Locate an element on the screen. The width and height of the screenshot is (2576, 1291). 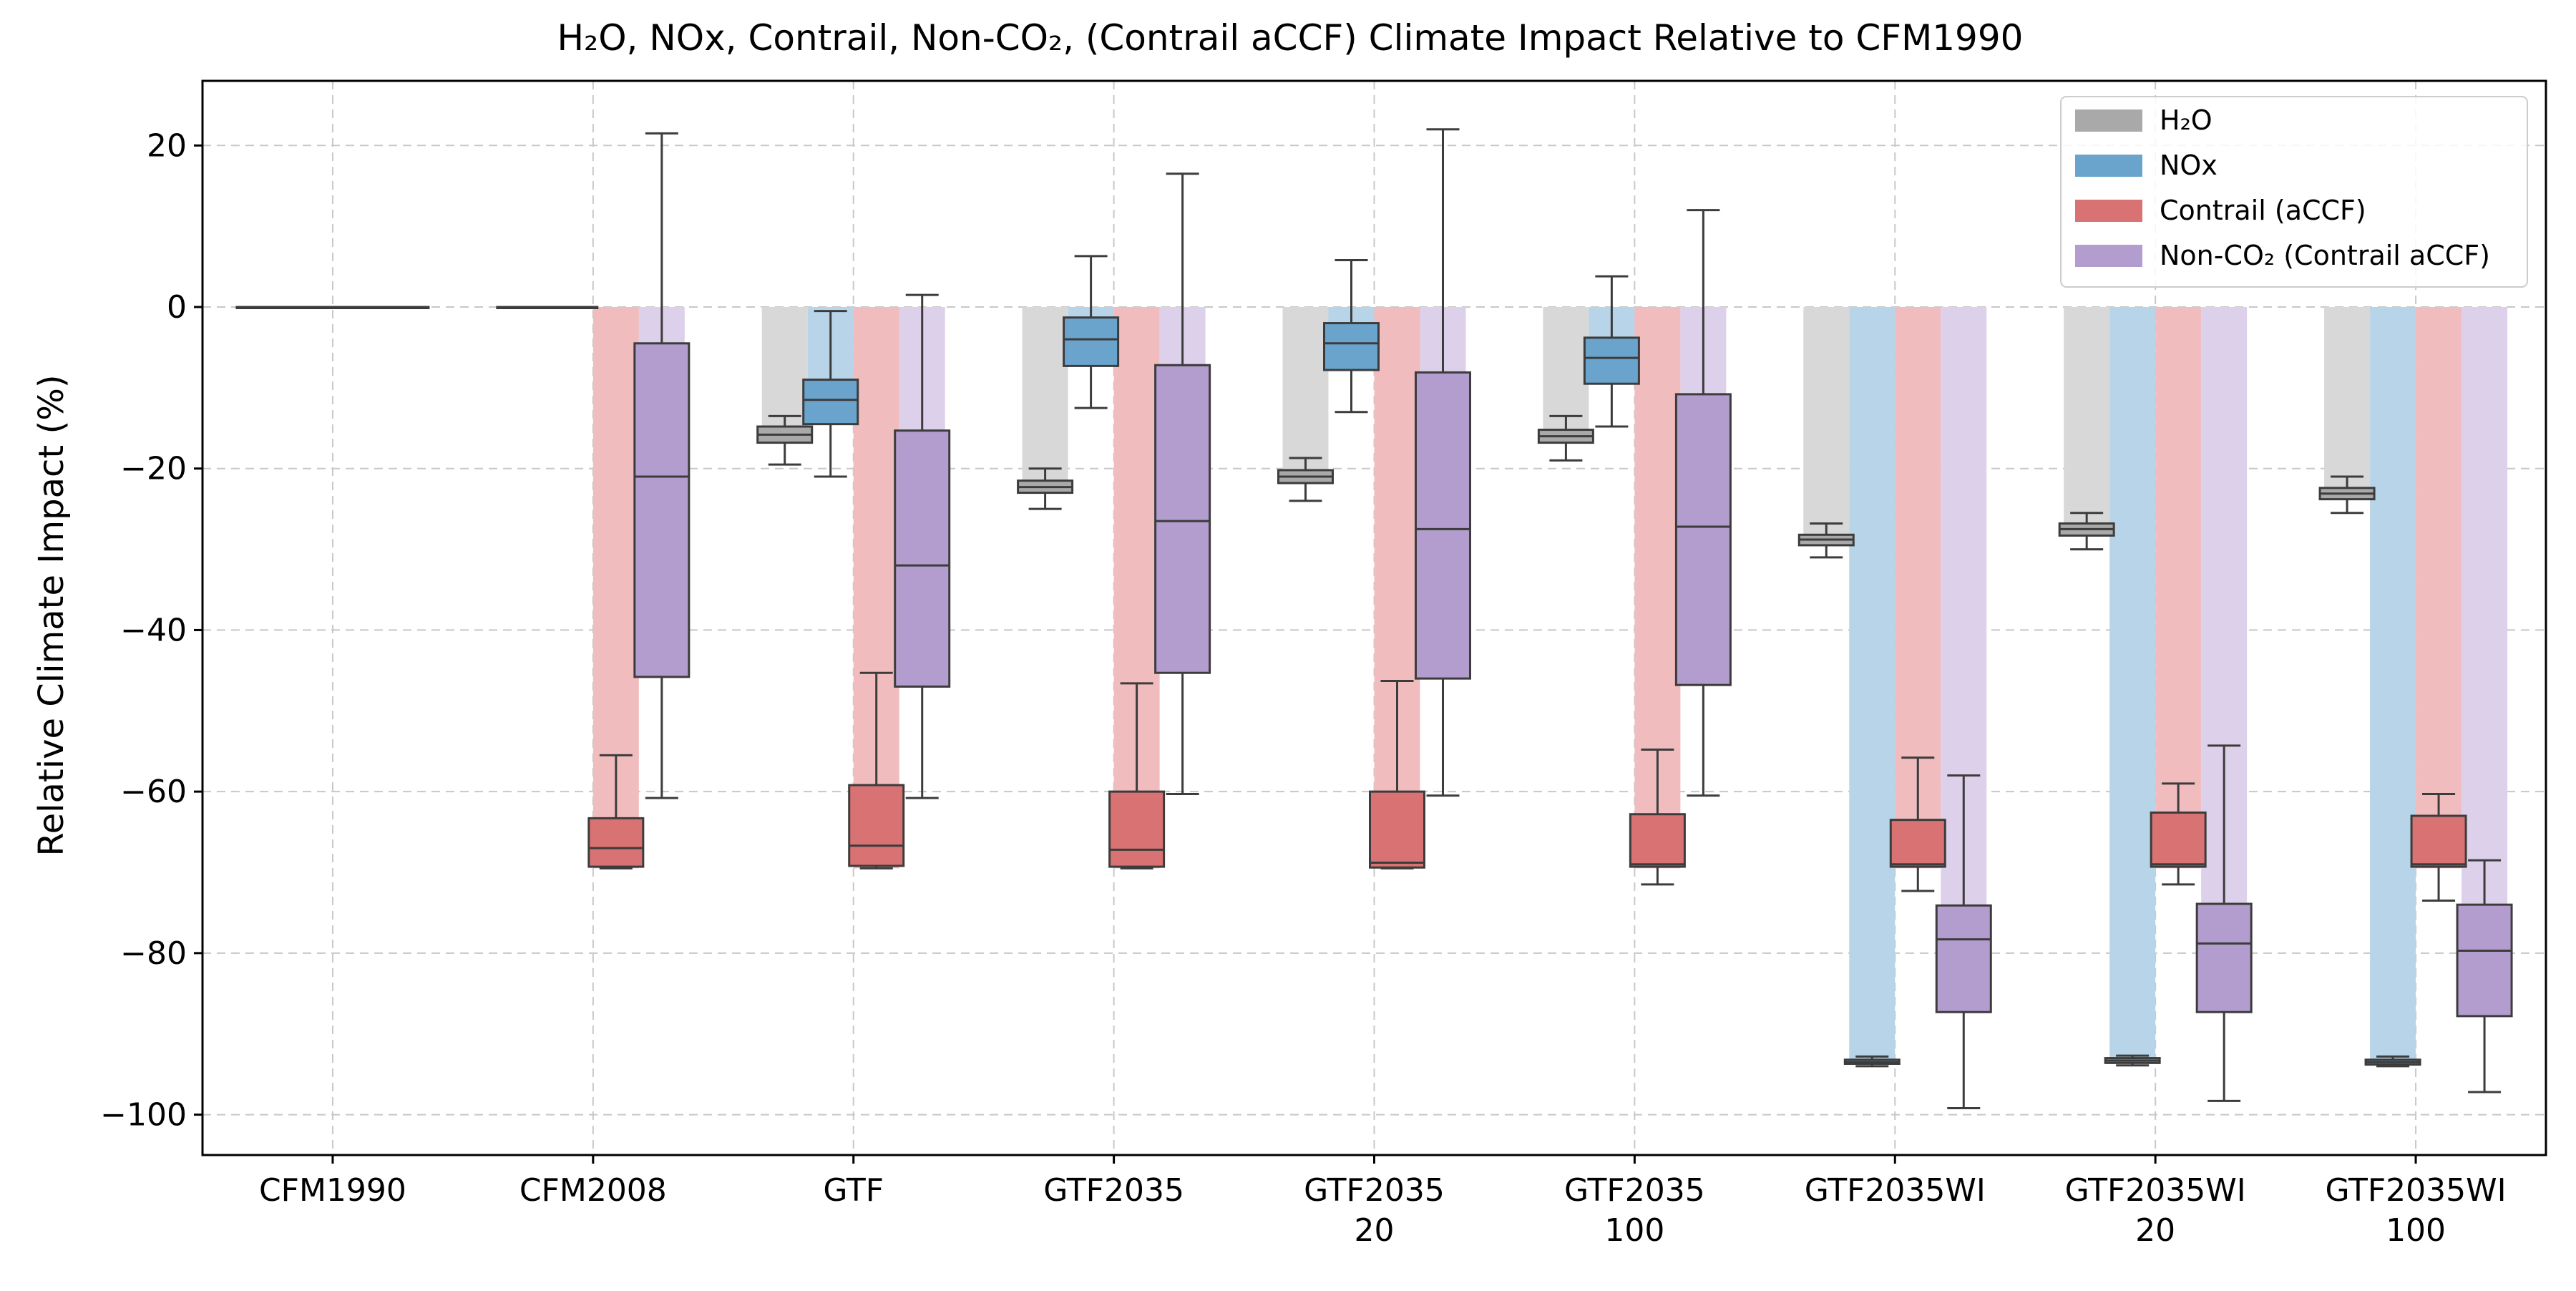
y-tick-label: 20 is located at coordinates (167, 145).